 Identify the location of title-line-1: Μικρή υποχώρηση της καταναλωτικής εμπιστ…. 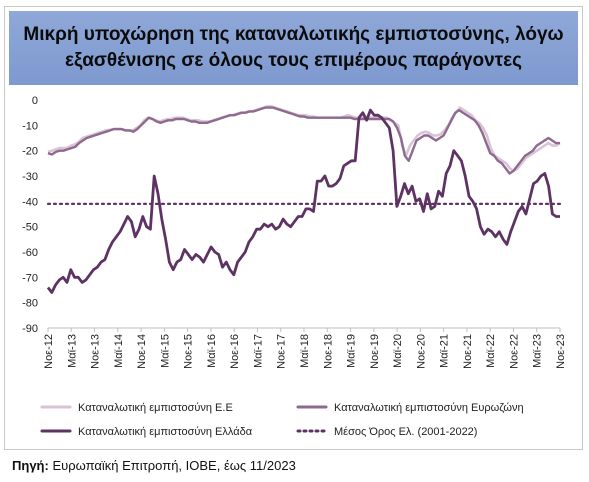
(293, 34).